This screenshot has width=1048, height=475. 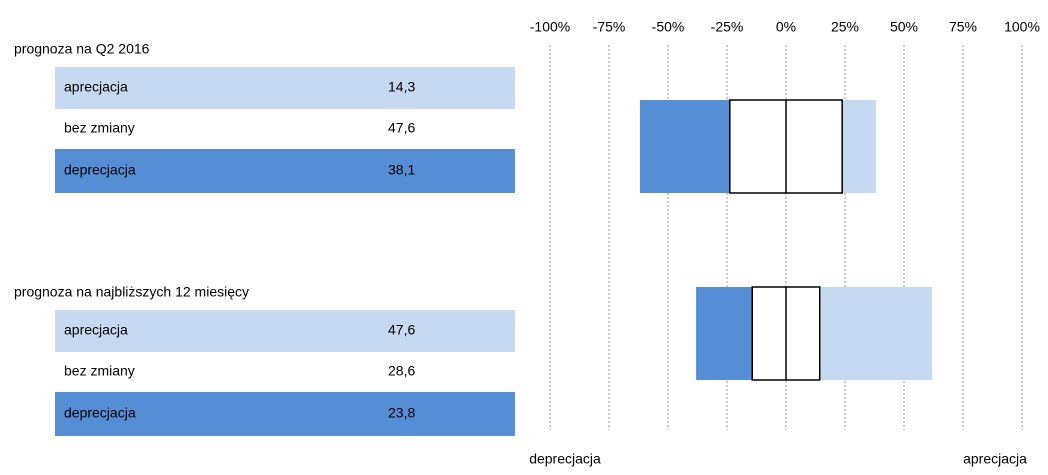 I want to click on x-tick-label: 50%, so click(x=904, y=27).